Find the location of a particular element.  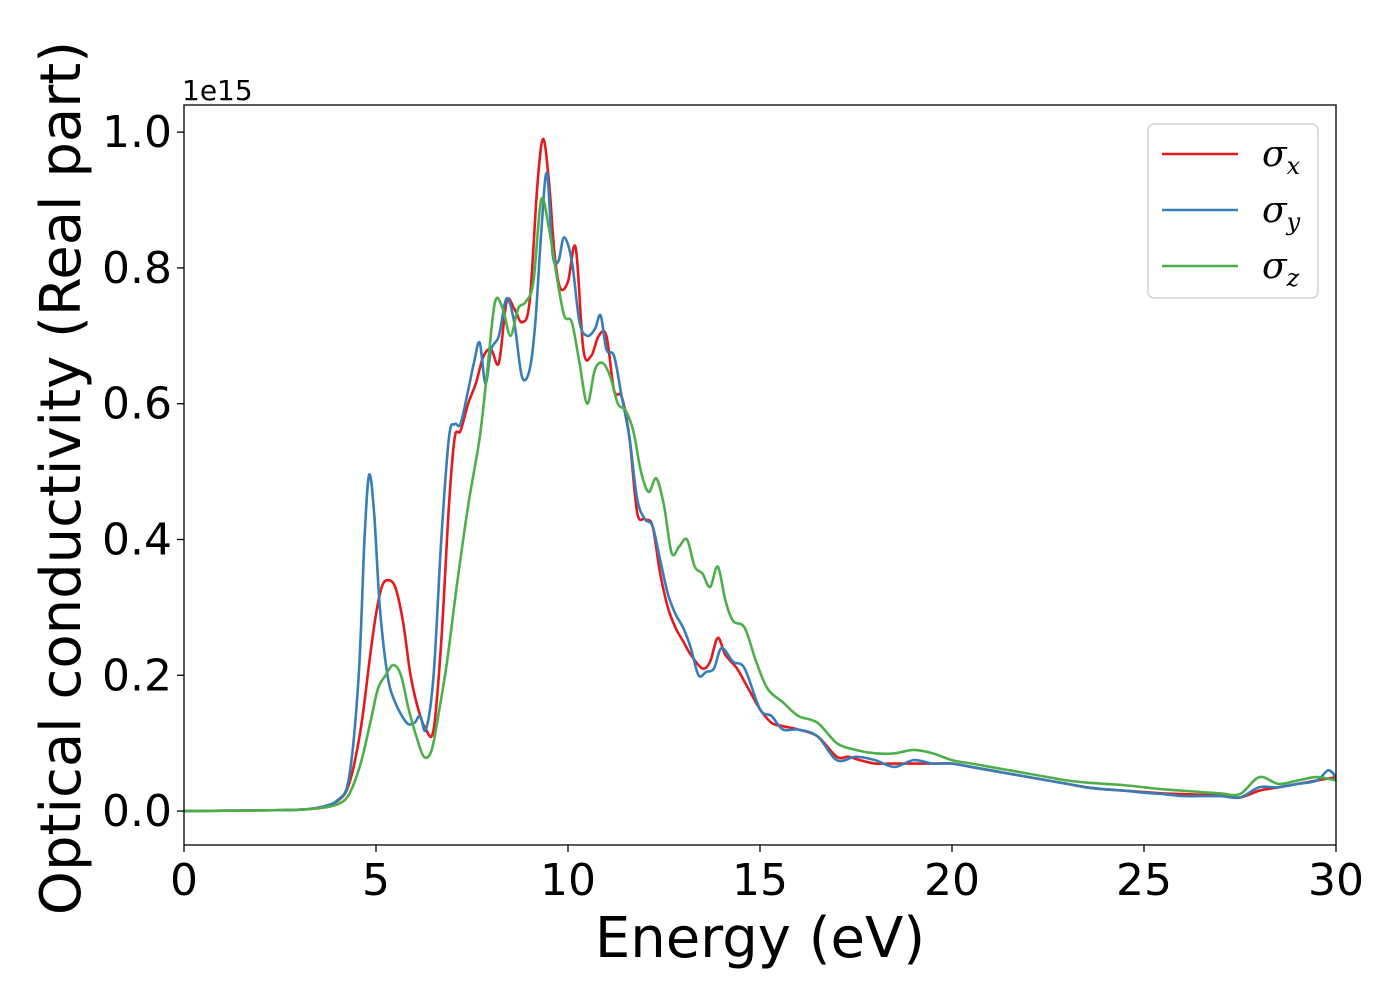

y-axis-label: Optical conductivity (Real part) is located at coordinates (61, 478).